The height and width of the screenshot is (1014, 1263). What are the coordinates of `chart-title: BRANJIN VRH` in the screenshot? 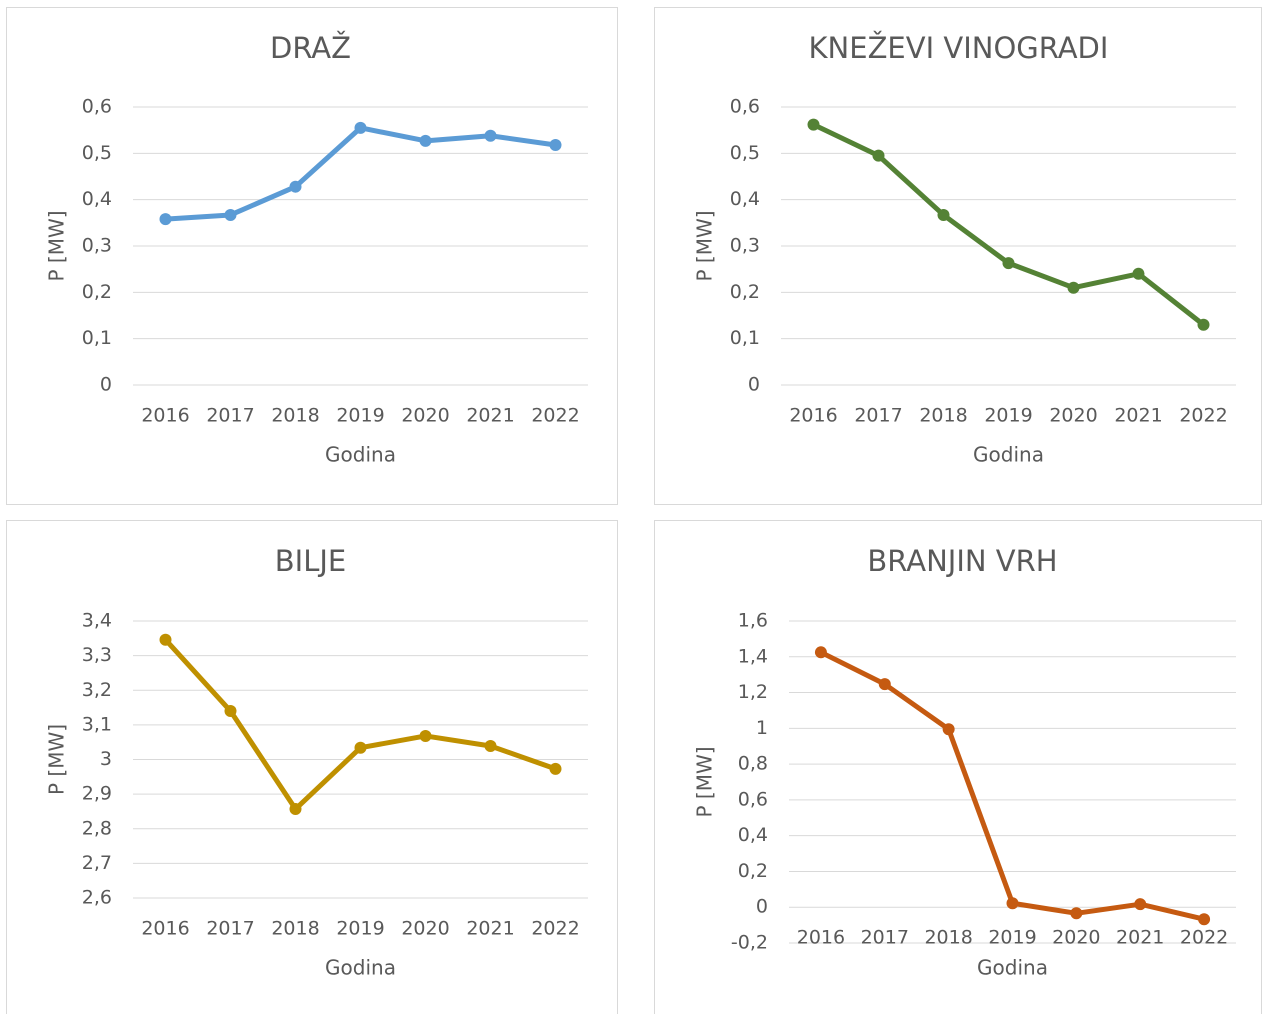 It's located at (962, 561).